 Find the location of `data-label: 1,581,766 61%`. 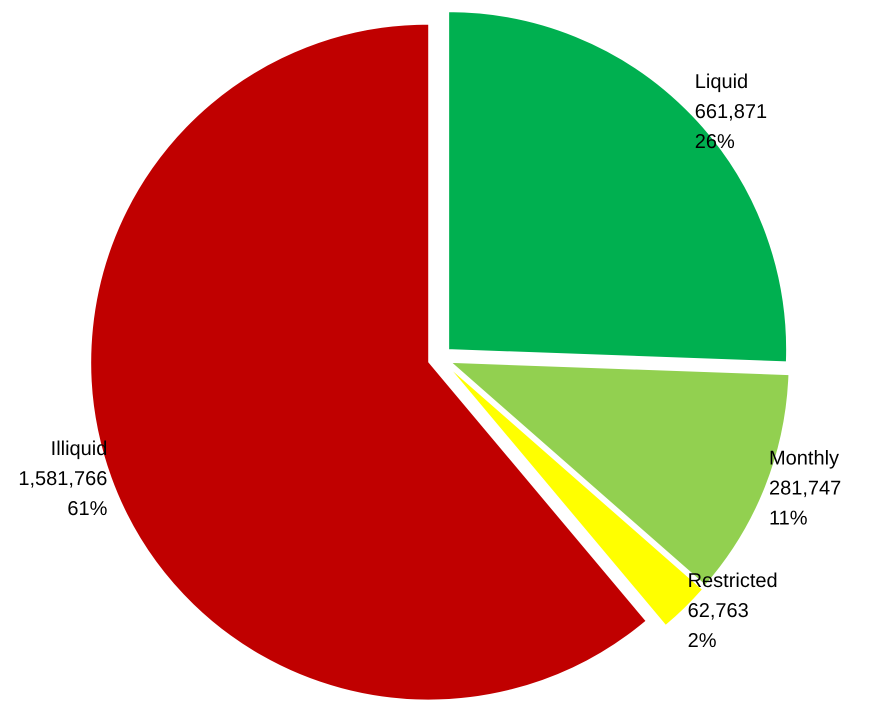

data-label: 1,581,766 61% is located at coordinates (63, 494).